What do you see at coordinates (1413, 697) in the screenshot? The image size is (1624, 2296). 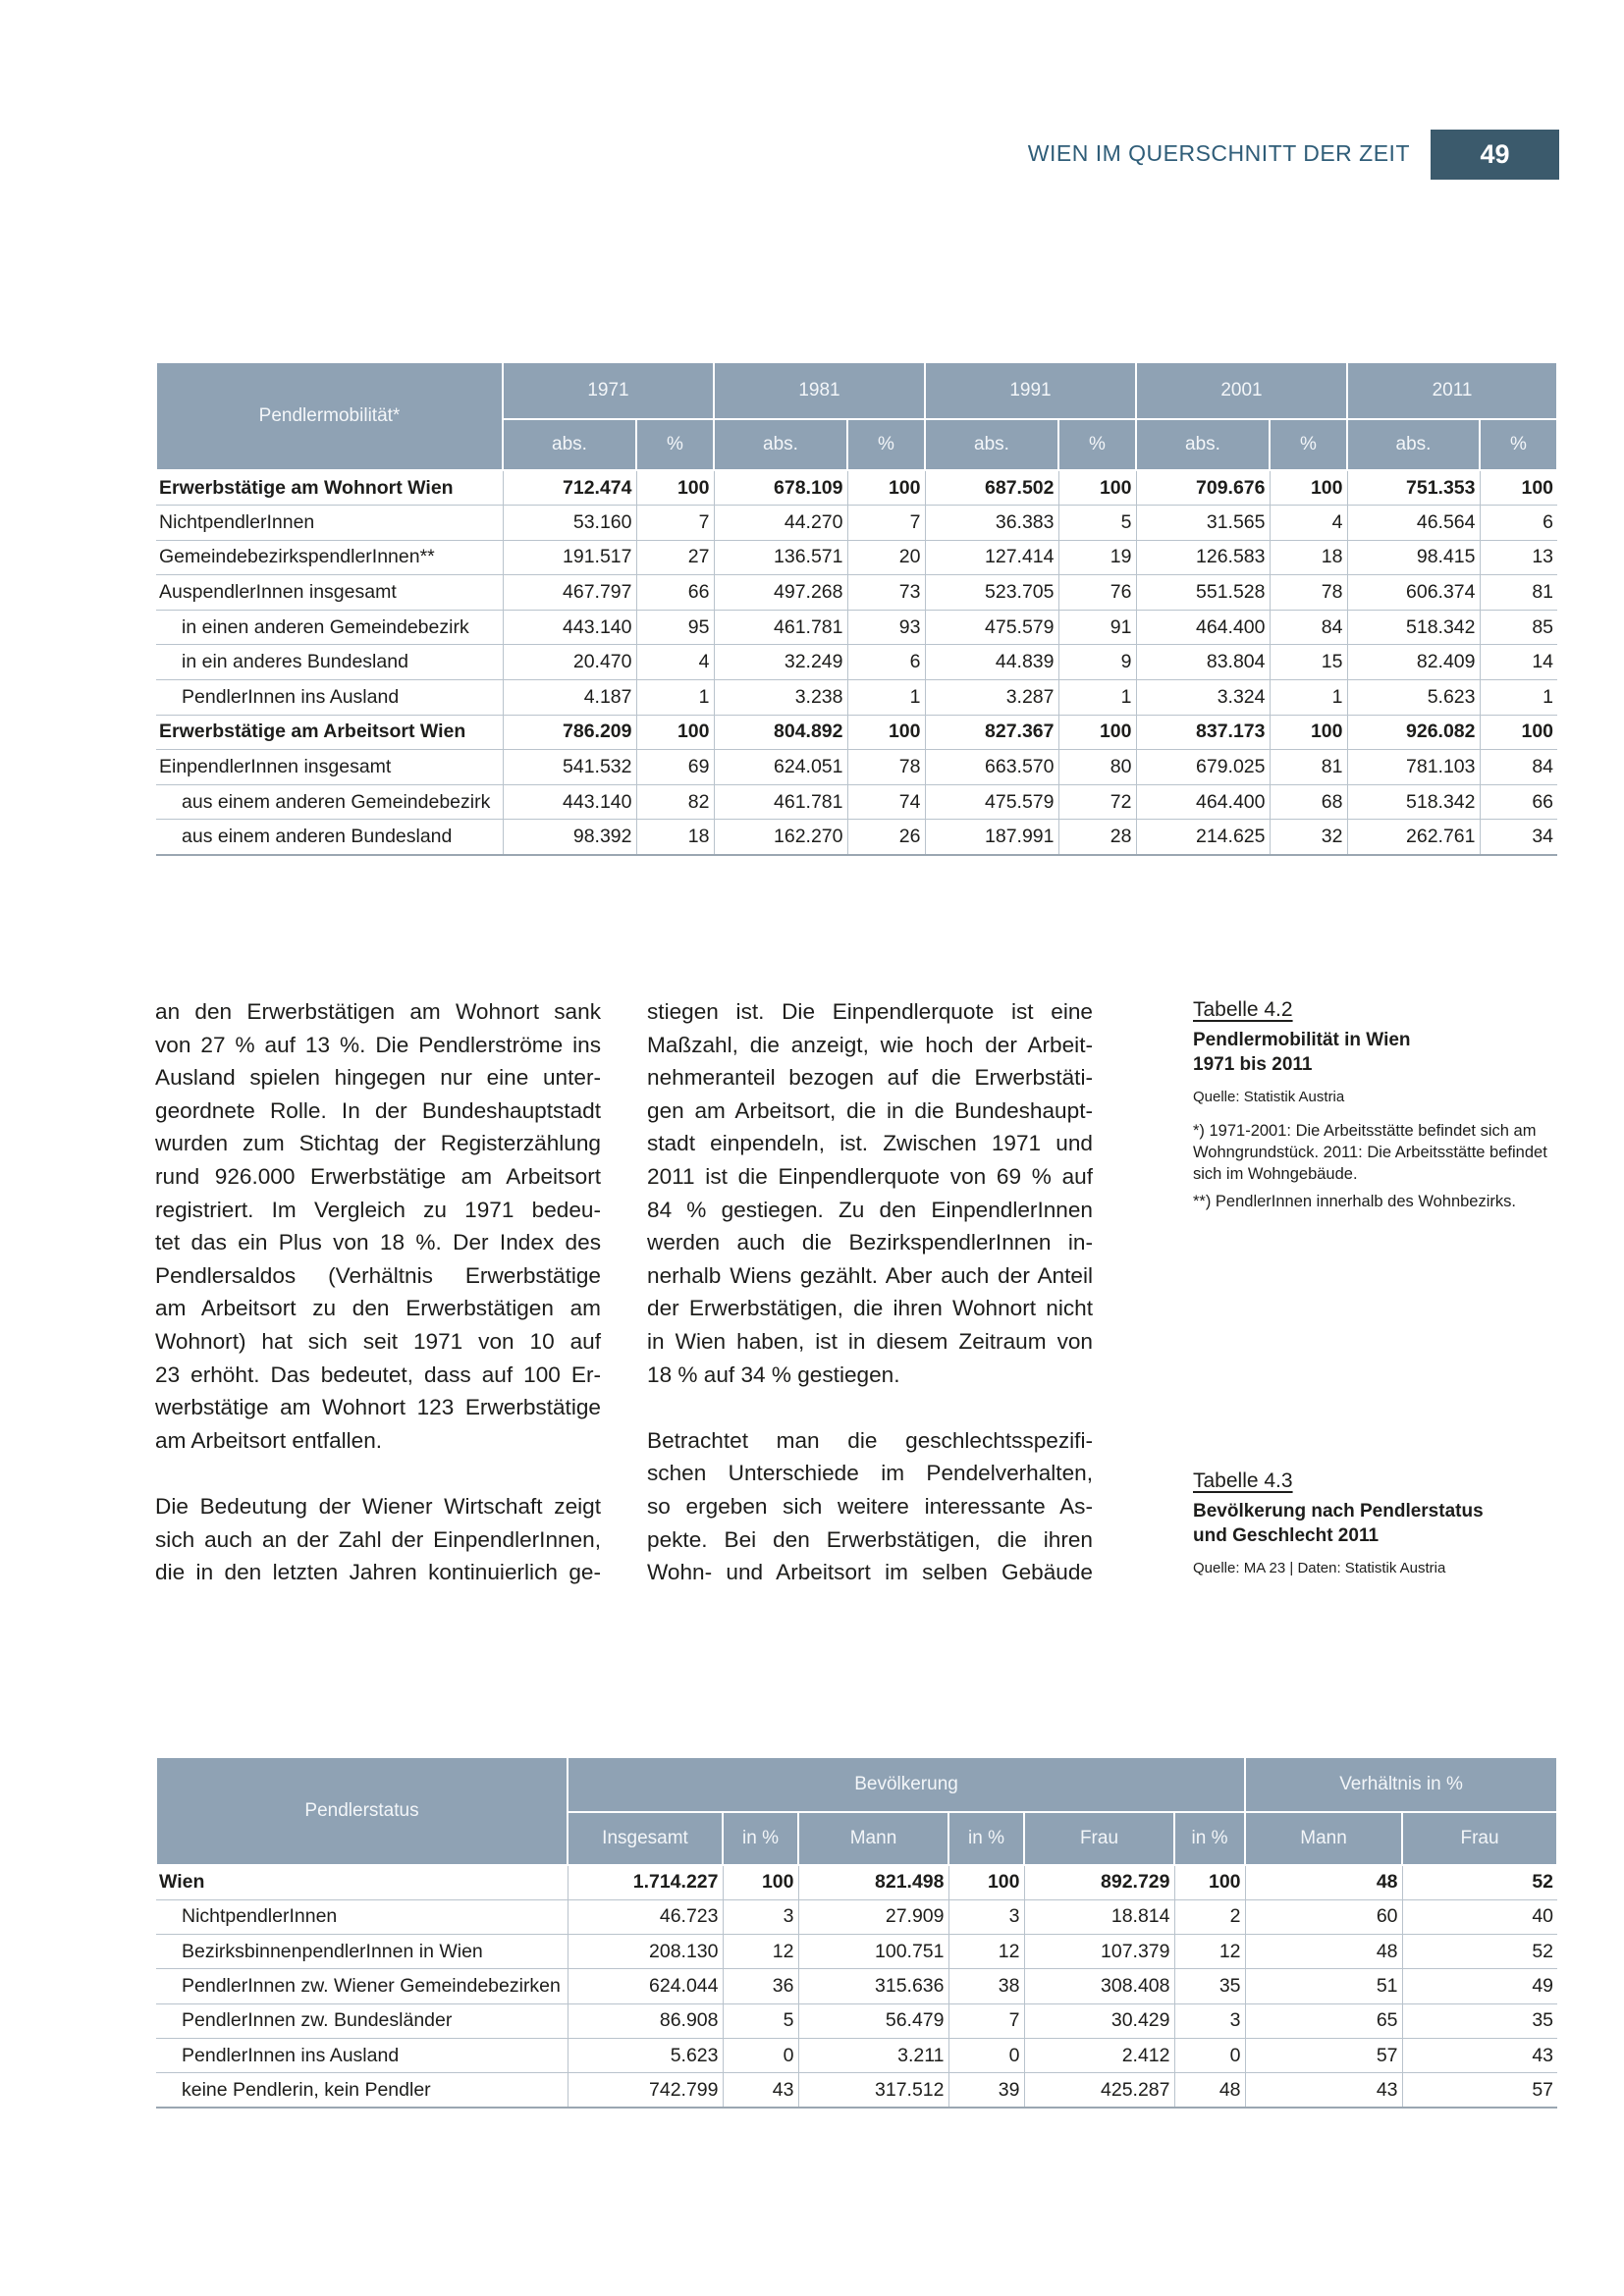 I see `cell: 5.623` at bounding box center [1413, 697].